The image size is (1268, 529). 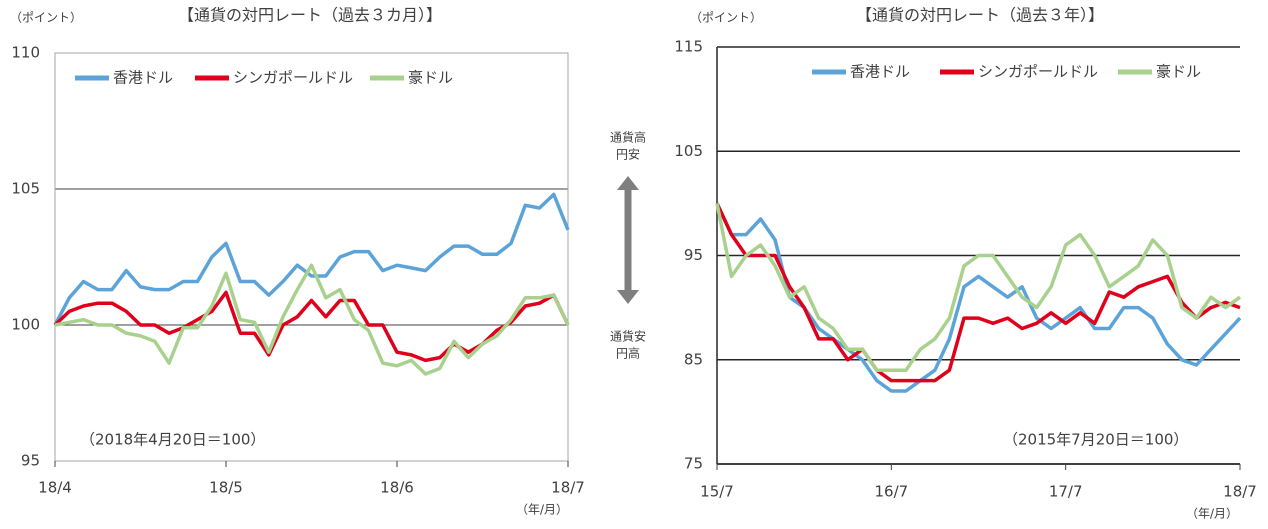 What do you see at coordinates (628, 137) in the screenshot?
I see `arrow-label: 通貨高` at bounding box center [628, 137].